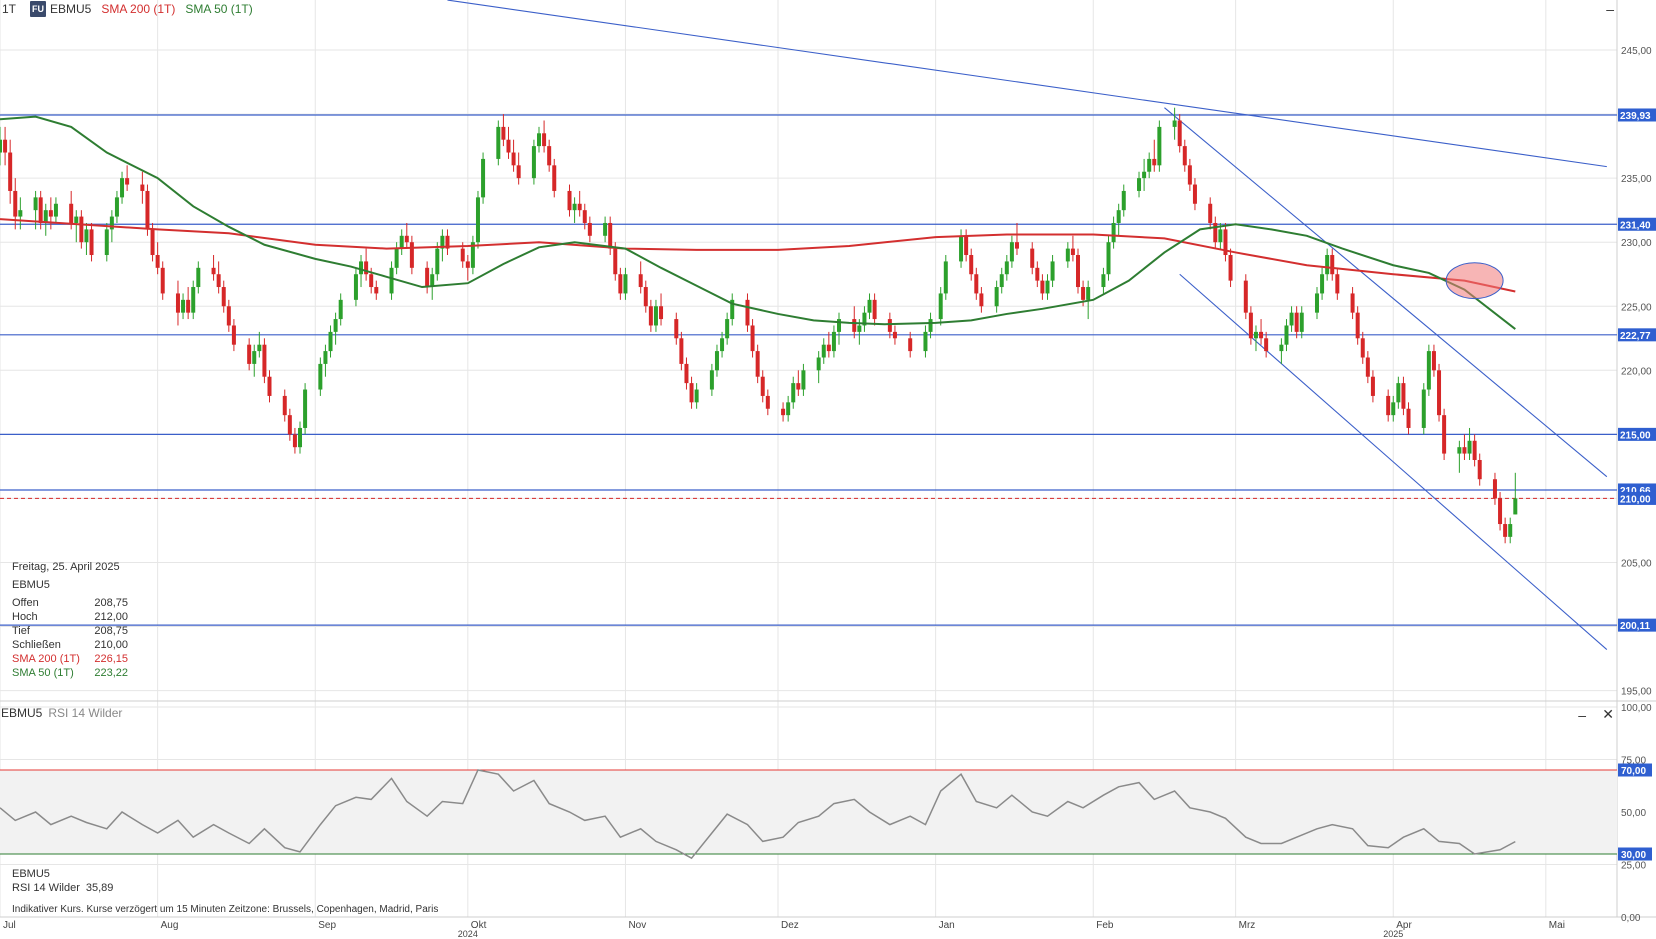 The height and width of the screenshot is (939, 1656). Describe the element at coordinates (1635, 491) in the screenshot. I see `level-label-text: 210,66` at that location.